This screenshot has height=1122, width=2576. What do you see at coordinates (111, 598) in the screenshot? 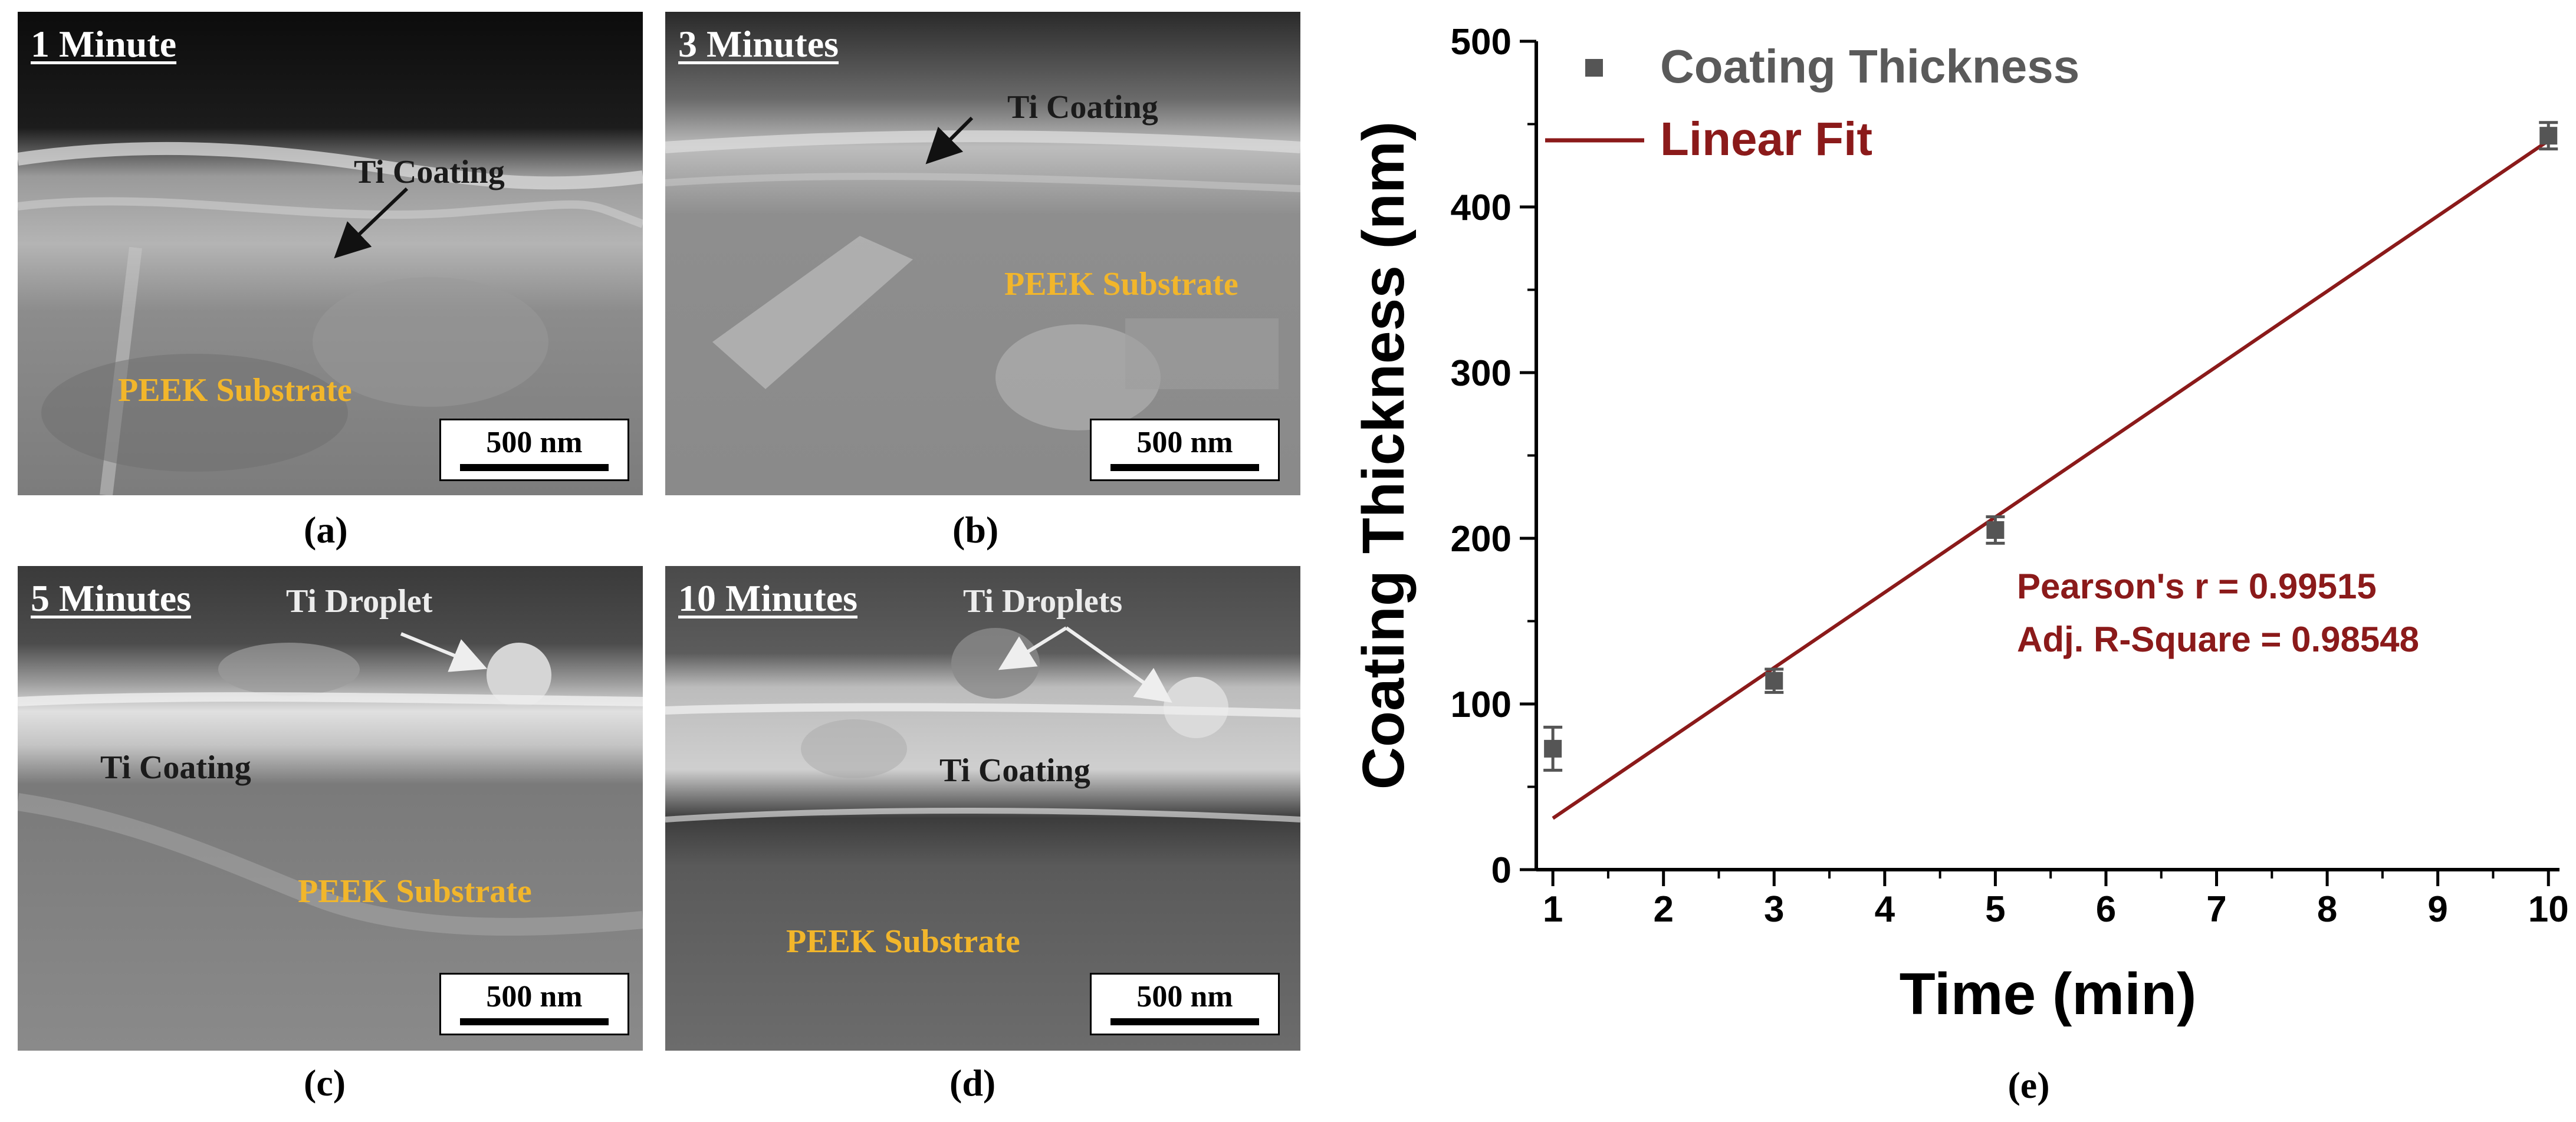
I see `panel-title: 5 Minutes` at bounding box center [111, 598].